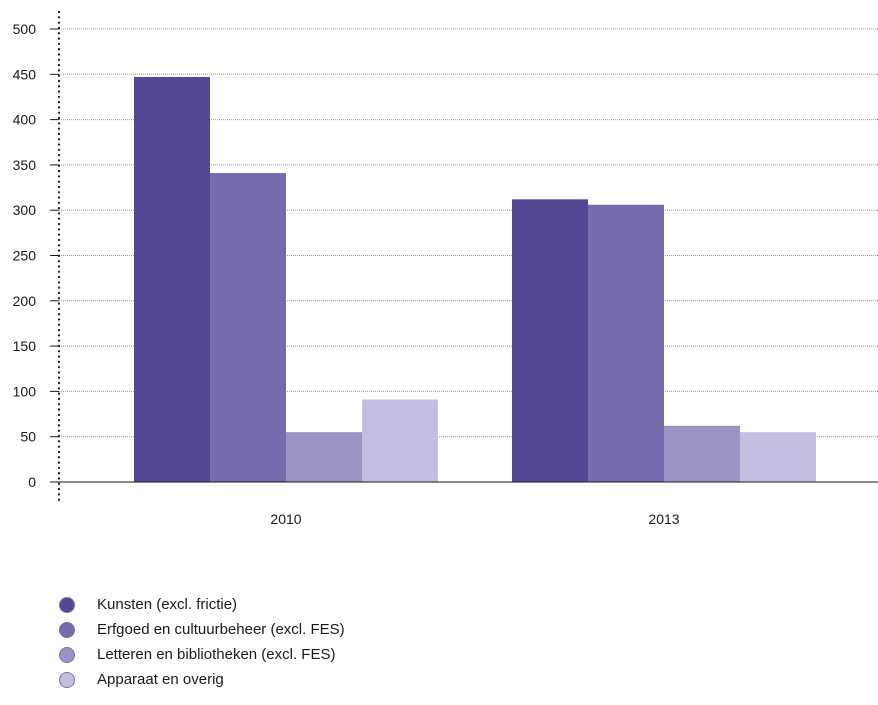  I want to click on y-tick-label: 150, so click(25, 346).